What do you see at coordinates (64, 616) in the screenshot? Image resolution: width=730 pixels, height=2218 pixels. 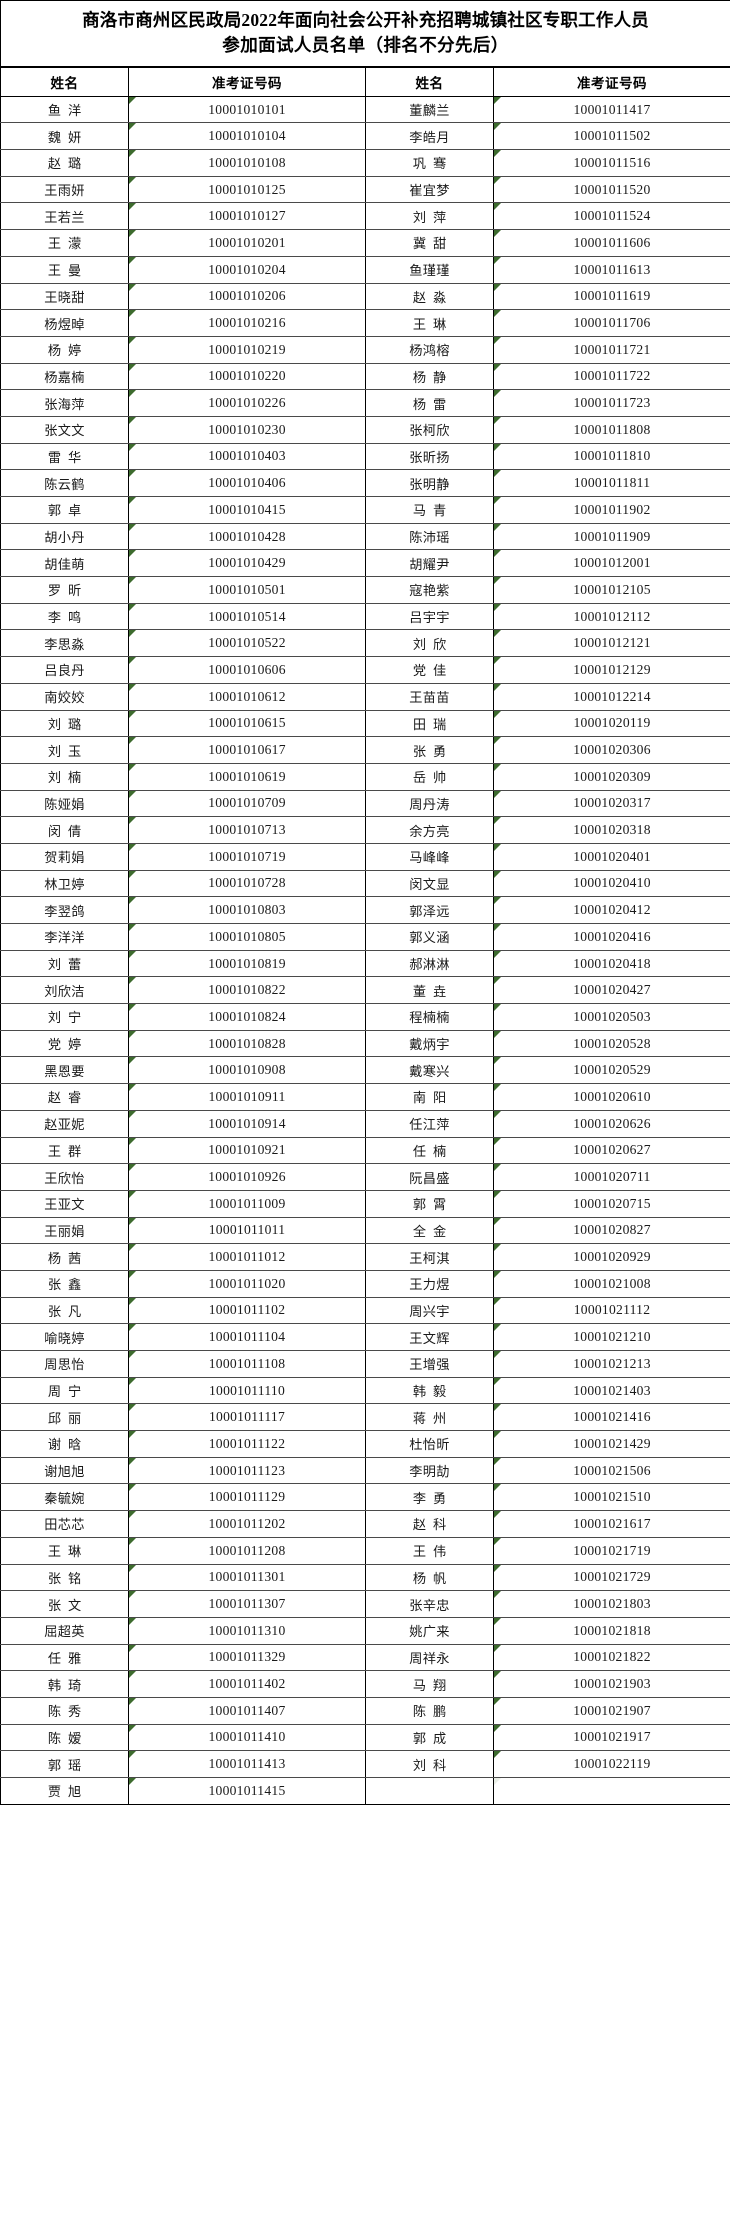 I see `cell-name-left: 李鸣` at bounding box center [64, 616].